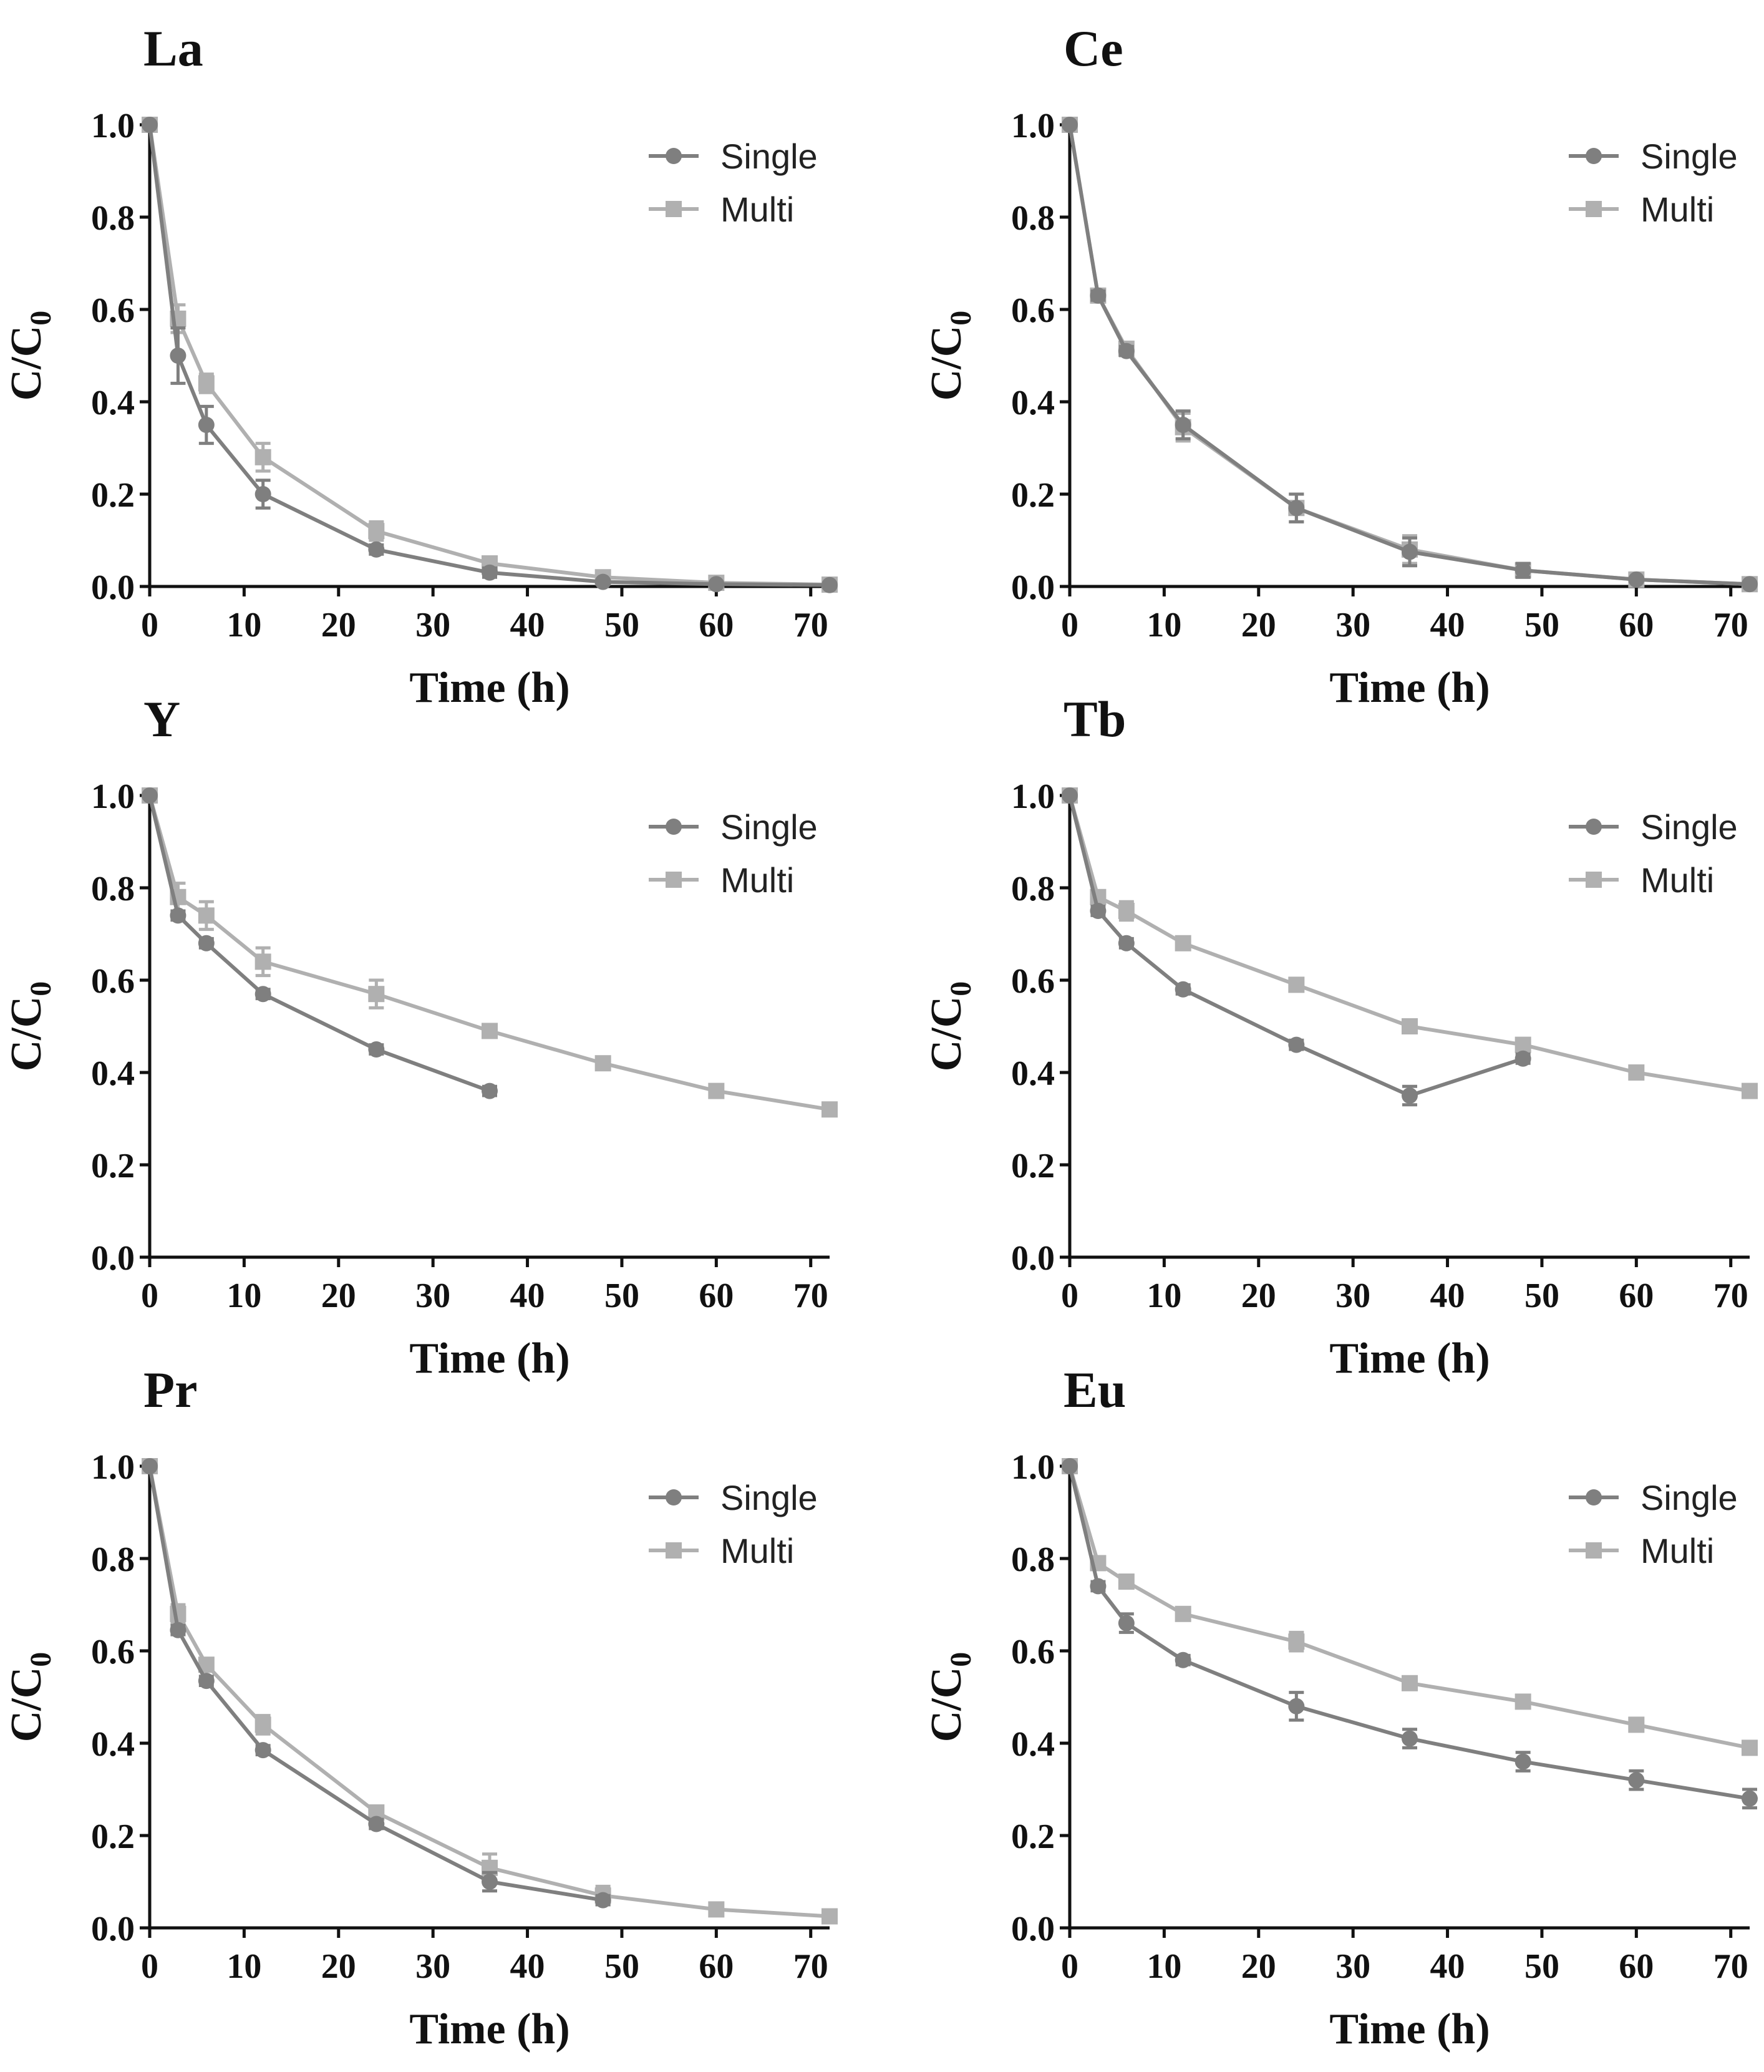 This screenshot has height=2072, width=1764. What do you see at coordinates (1093, 48) in the screenshot?
I see `panel-title: Ce` at bounding box center [1093, 48].